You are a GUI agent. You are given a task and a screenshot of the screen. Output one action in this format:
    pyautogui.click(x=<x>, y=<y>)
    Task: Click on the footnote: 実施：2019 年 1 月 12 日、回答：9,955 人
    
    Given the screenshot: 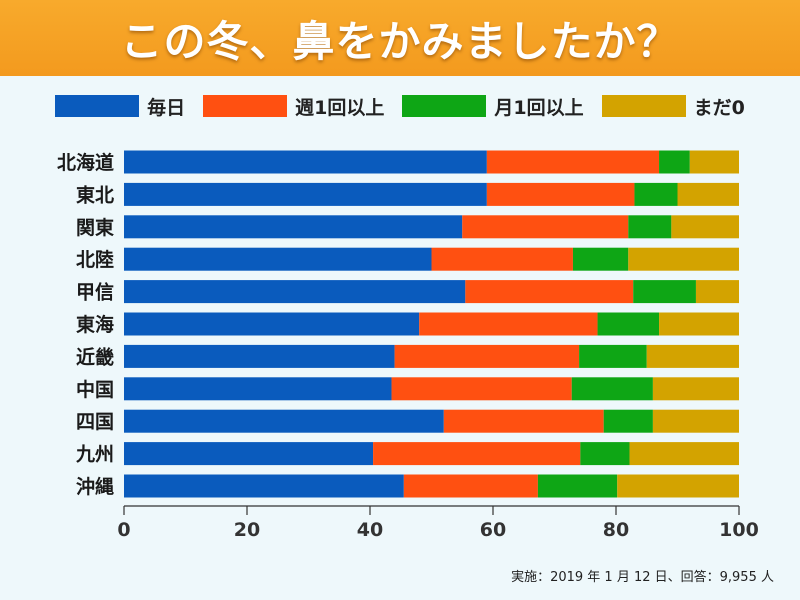 What is the action you would take?
    pyautogui.click(x=642, y=577)
    